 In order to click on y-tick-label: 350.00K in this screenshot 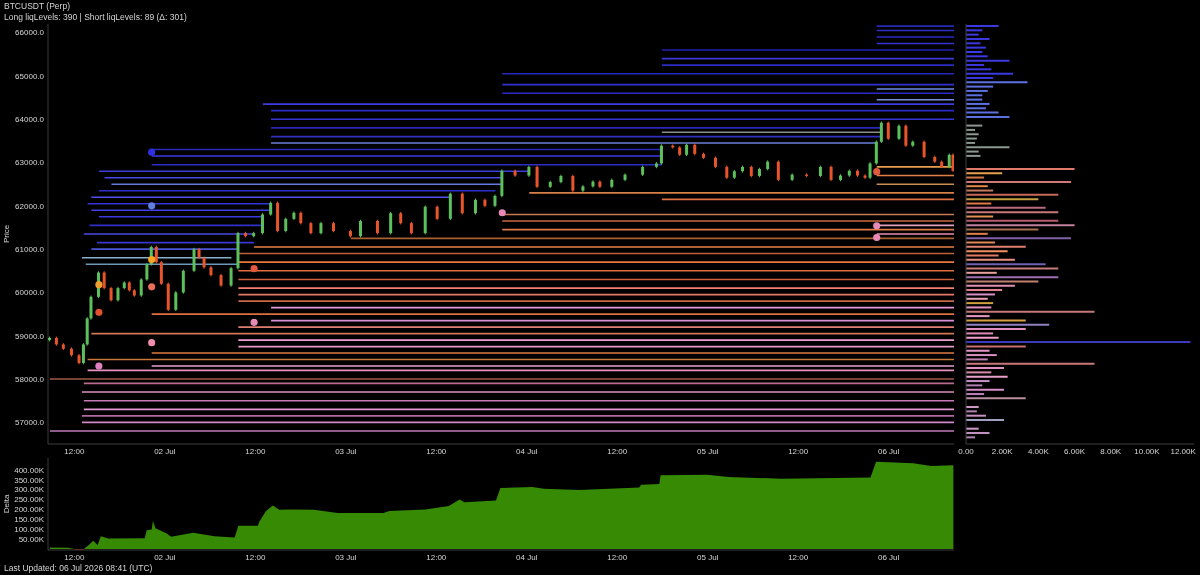, I will do `click(29, 480)`.